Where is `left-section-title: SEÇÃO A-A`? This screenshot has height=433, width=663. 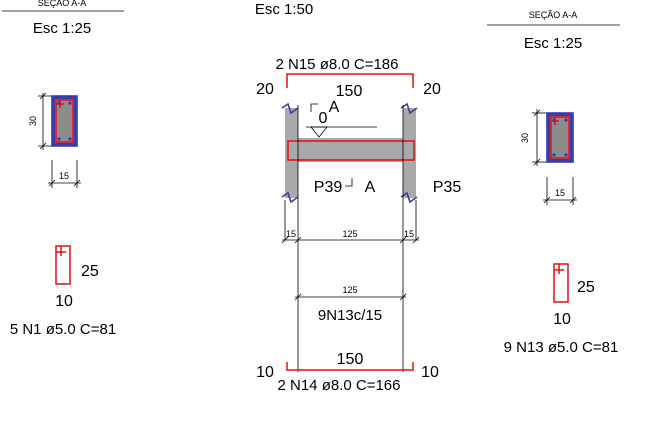
left-section-title: SEÇÃO A-A is located at coordinates (62, 4).